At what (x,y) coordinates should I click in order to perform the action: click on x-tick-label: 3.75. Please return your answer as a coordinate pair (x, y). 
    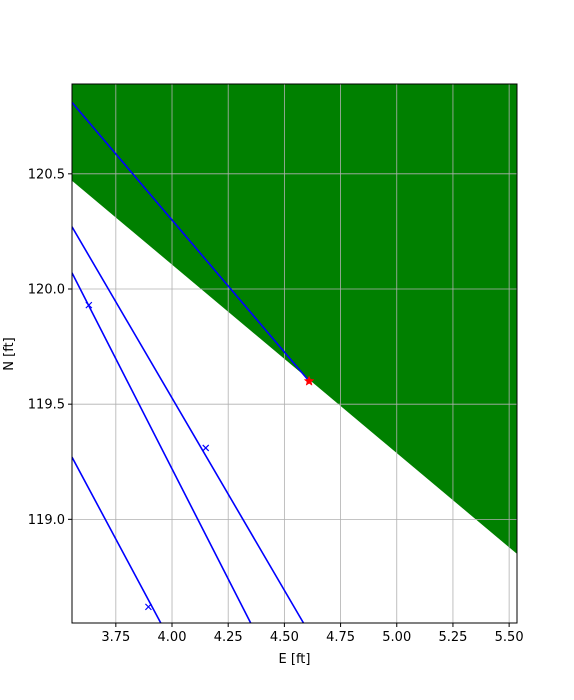
    Looking at the image, I should click on (115, 637).